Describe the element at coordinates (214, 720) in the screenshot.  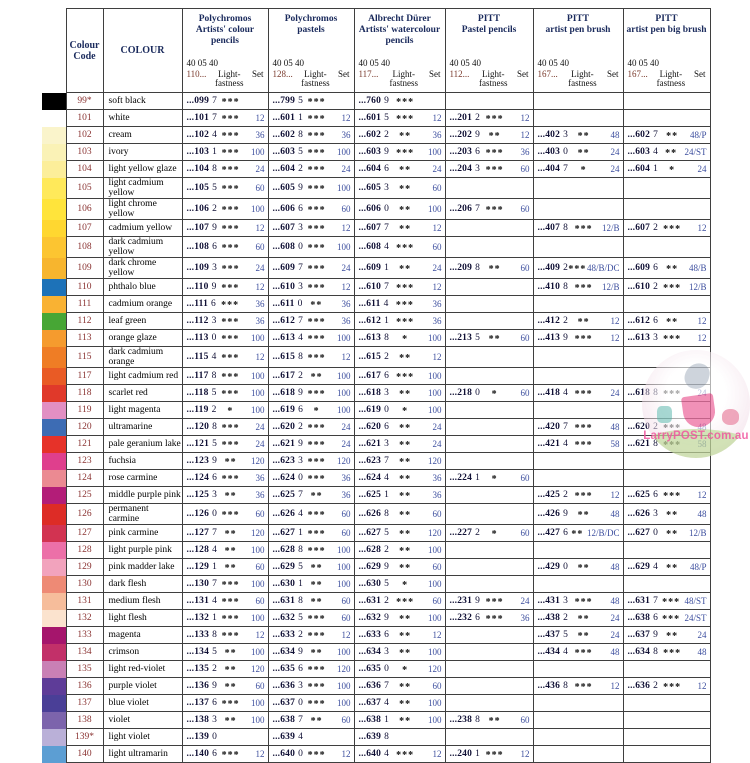
I see `check-digit: 3` at that location.